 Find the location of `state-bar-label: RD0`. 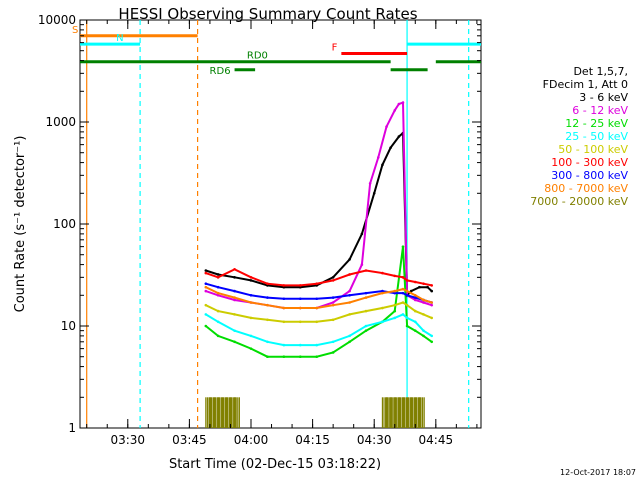

state-bar-label: RD0 is located at coordinates (257, 56).